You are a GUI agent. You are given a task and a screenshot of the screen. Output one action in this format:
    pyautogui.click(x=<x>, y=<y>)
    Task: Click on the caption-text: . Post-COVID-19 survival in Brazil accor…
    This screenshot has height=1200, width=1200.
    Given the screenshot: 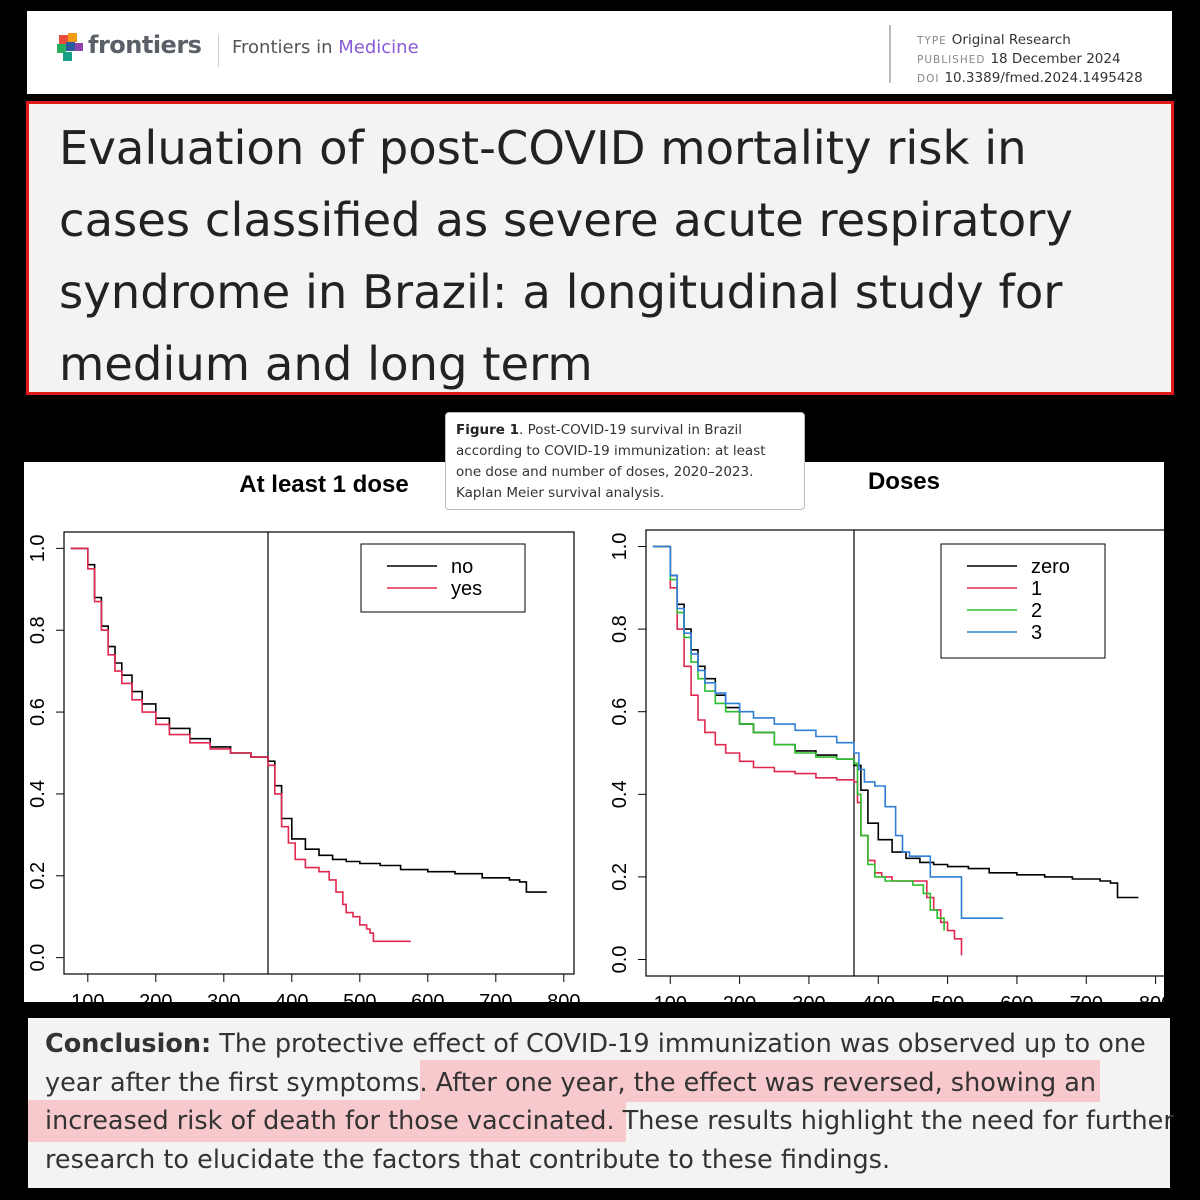 What is the action you would take?
    pyautogui.click(x=611, y=461)
    